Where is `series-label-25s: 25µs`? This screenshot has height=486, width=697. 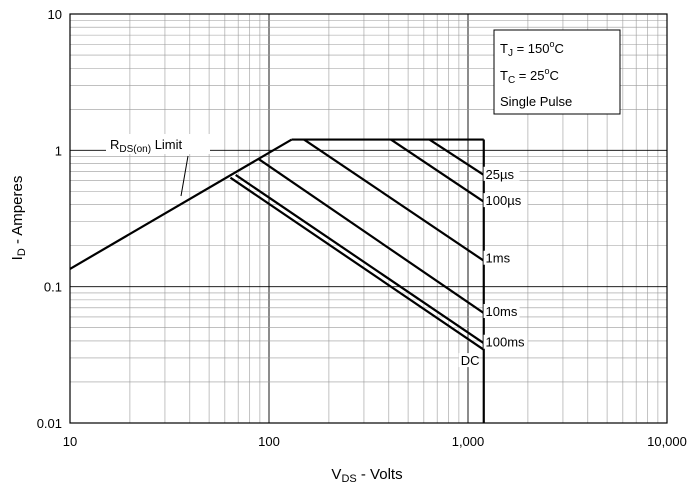 series-label-25s: 25µs is located at coordinates (500, 174).